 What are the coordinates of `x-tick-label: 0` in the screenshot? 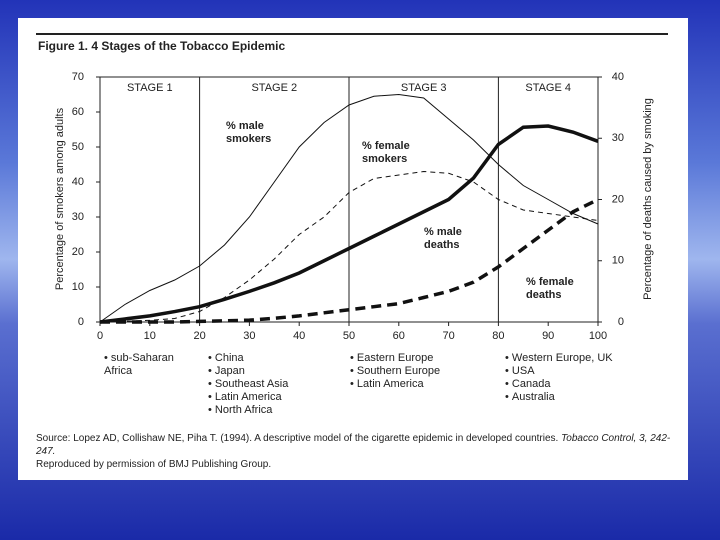 It's located at (100, 336).